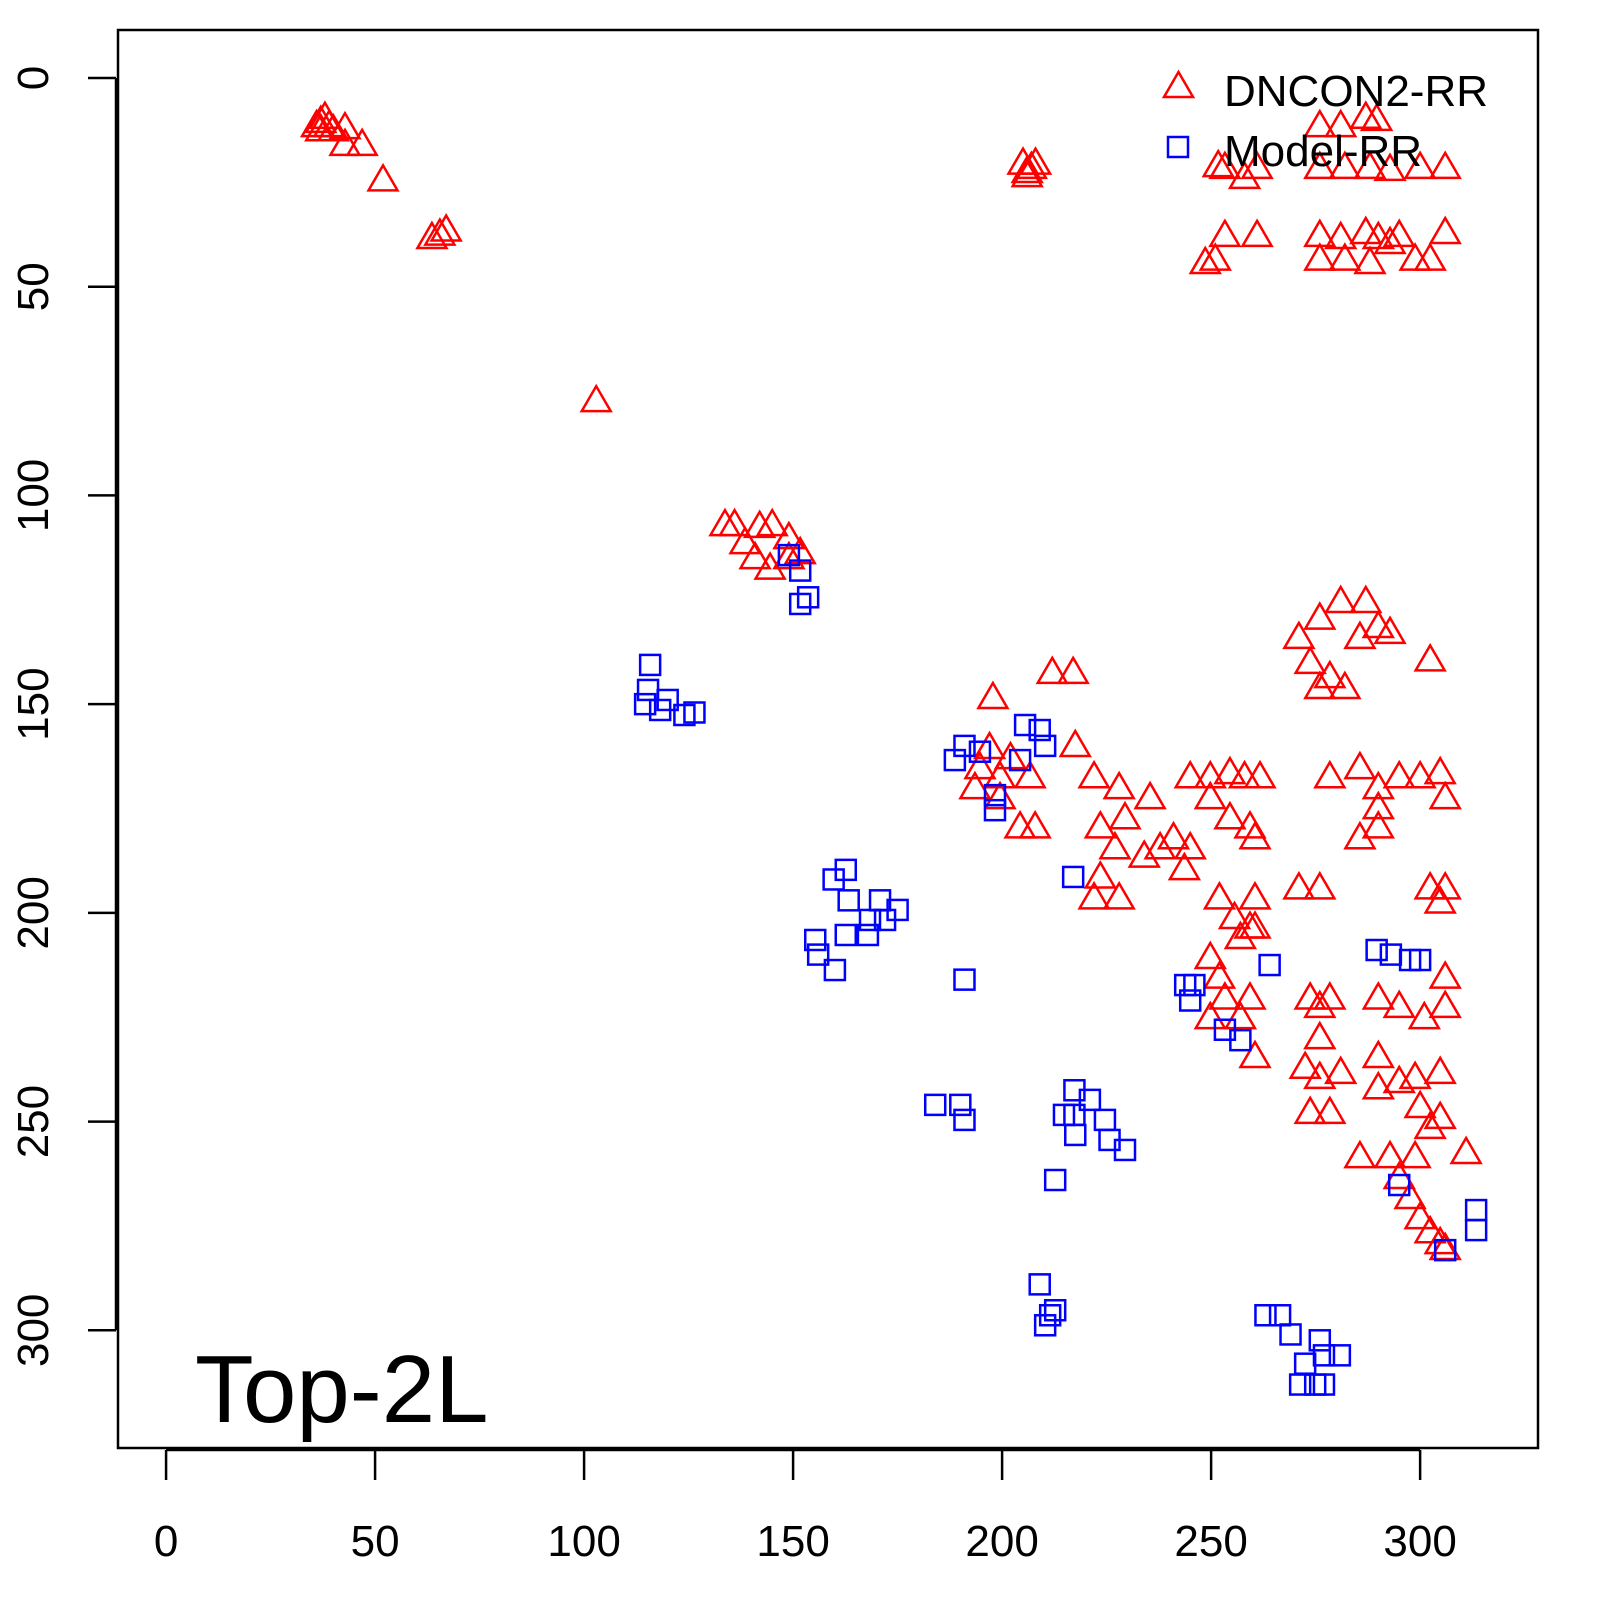 The width and height of the screenshot is (1600, 1600). I want to click on x-axis: 0 50 100 150 200 250 300, so click(805, 1507).